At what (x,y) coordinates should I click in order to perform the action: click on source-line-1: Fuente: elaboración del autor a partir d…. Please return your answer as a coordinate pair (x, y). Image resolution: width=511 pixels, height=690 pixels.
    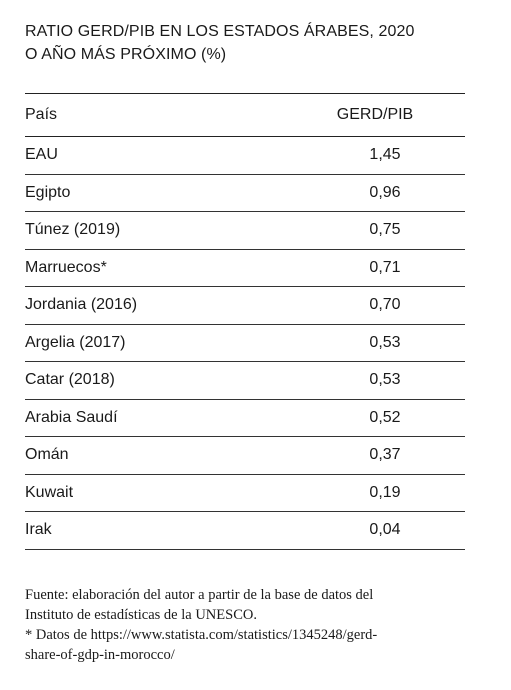
    Looking at the image, I should click on (199, 595).